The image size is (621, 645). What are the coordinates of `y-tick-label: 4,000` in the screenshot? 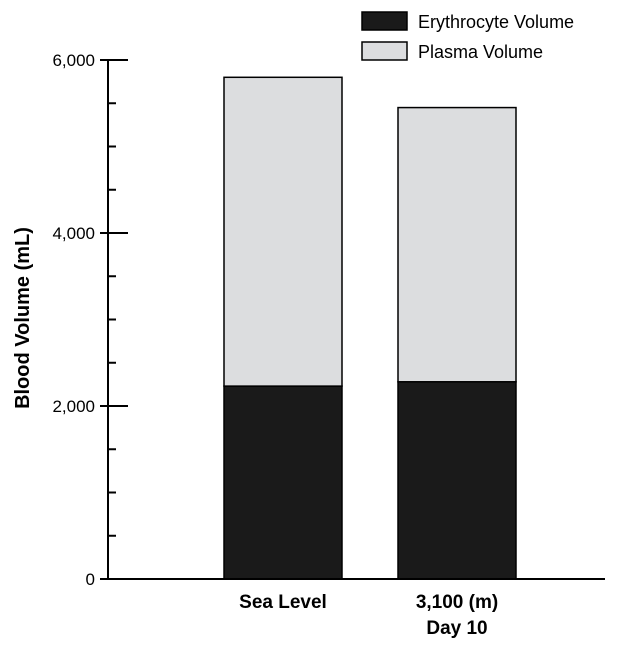 It's located at (73, 233).